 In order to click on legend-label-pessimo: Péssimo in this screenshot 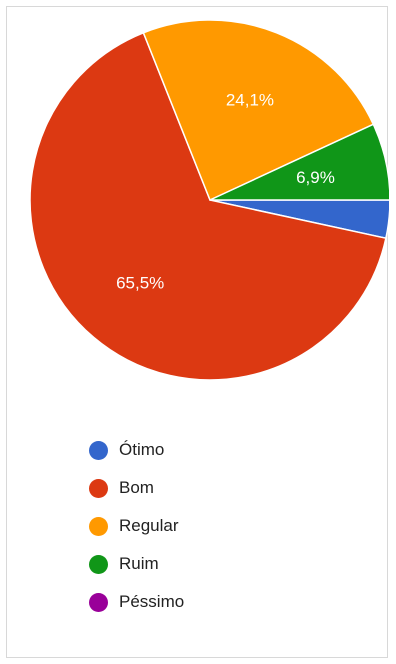, I will do `click(152, 601)`.